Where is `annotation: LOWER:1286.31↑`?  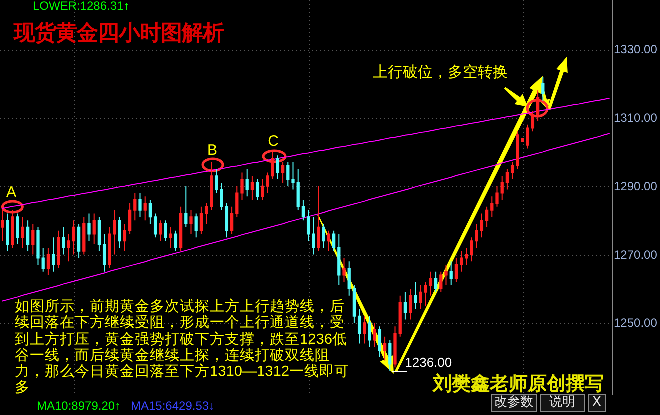
annotation: LOWER:1286.31↑ is located at coordinates (81, 6).